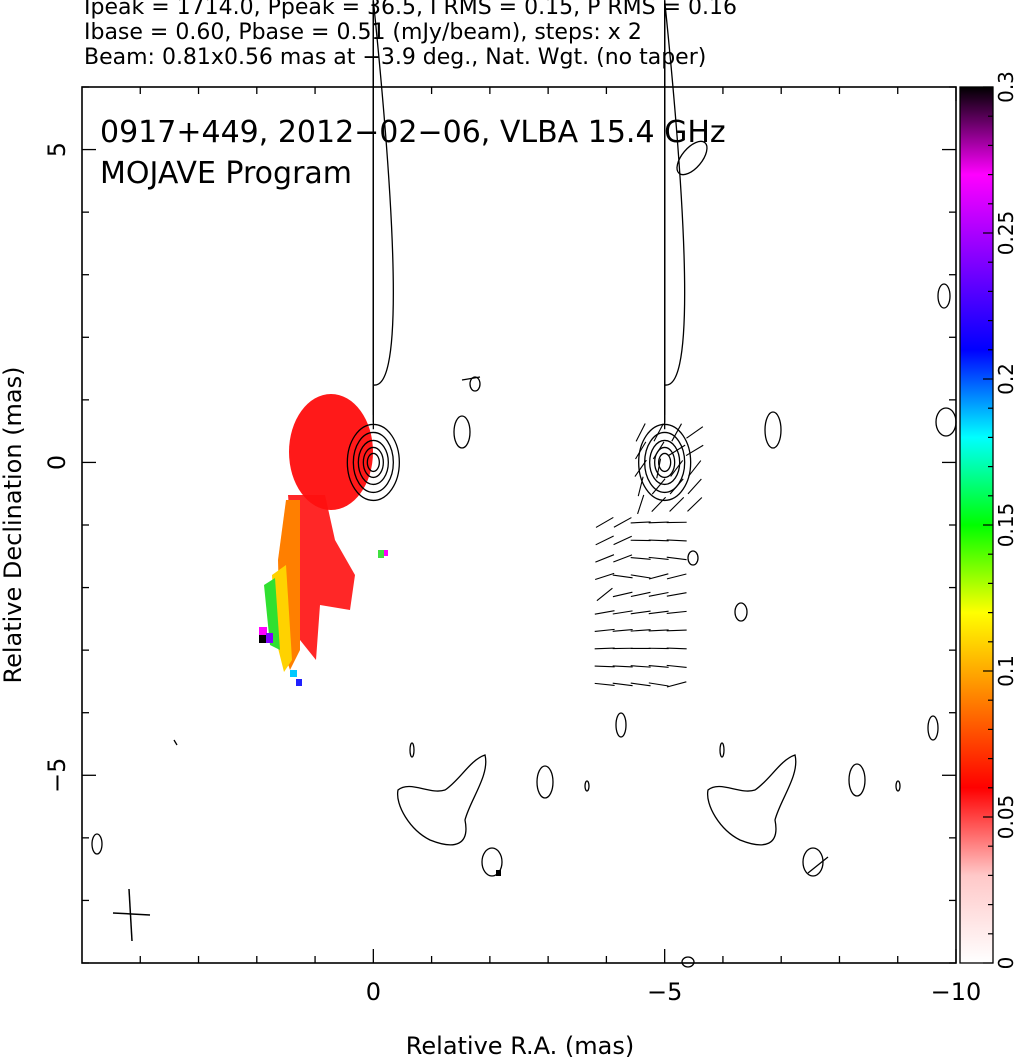 This screenshot has height=1060, width=1021. I want to click on chart-title: 0917+449, 2012−02−06, VLBA 15.4 GHz, so click(413, 132).